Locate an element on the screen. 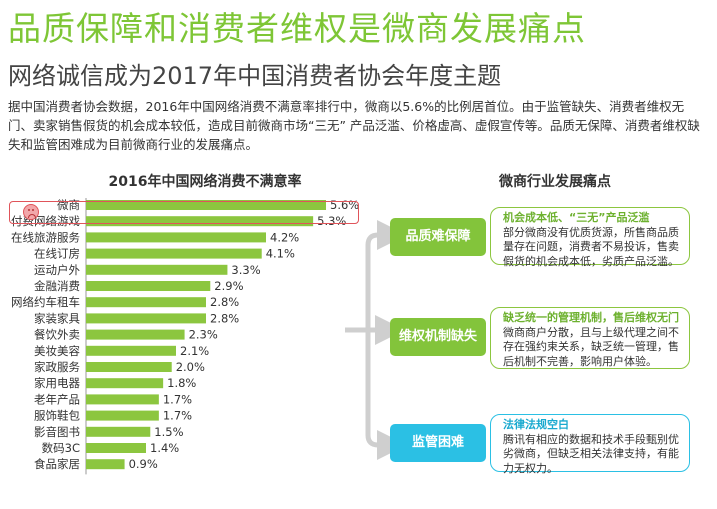 Image resolution: width=717 pixels, height=509 pixels. value-label: 2.1% is located at coordinates (194, 351).